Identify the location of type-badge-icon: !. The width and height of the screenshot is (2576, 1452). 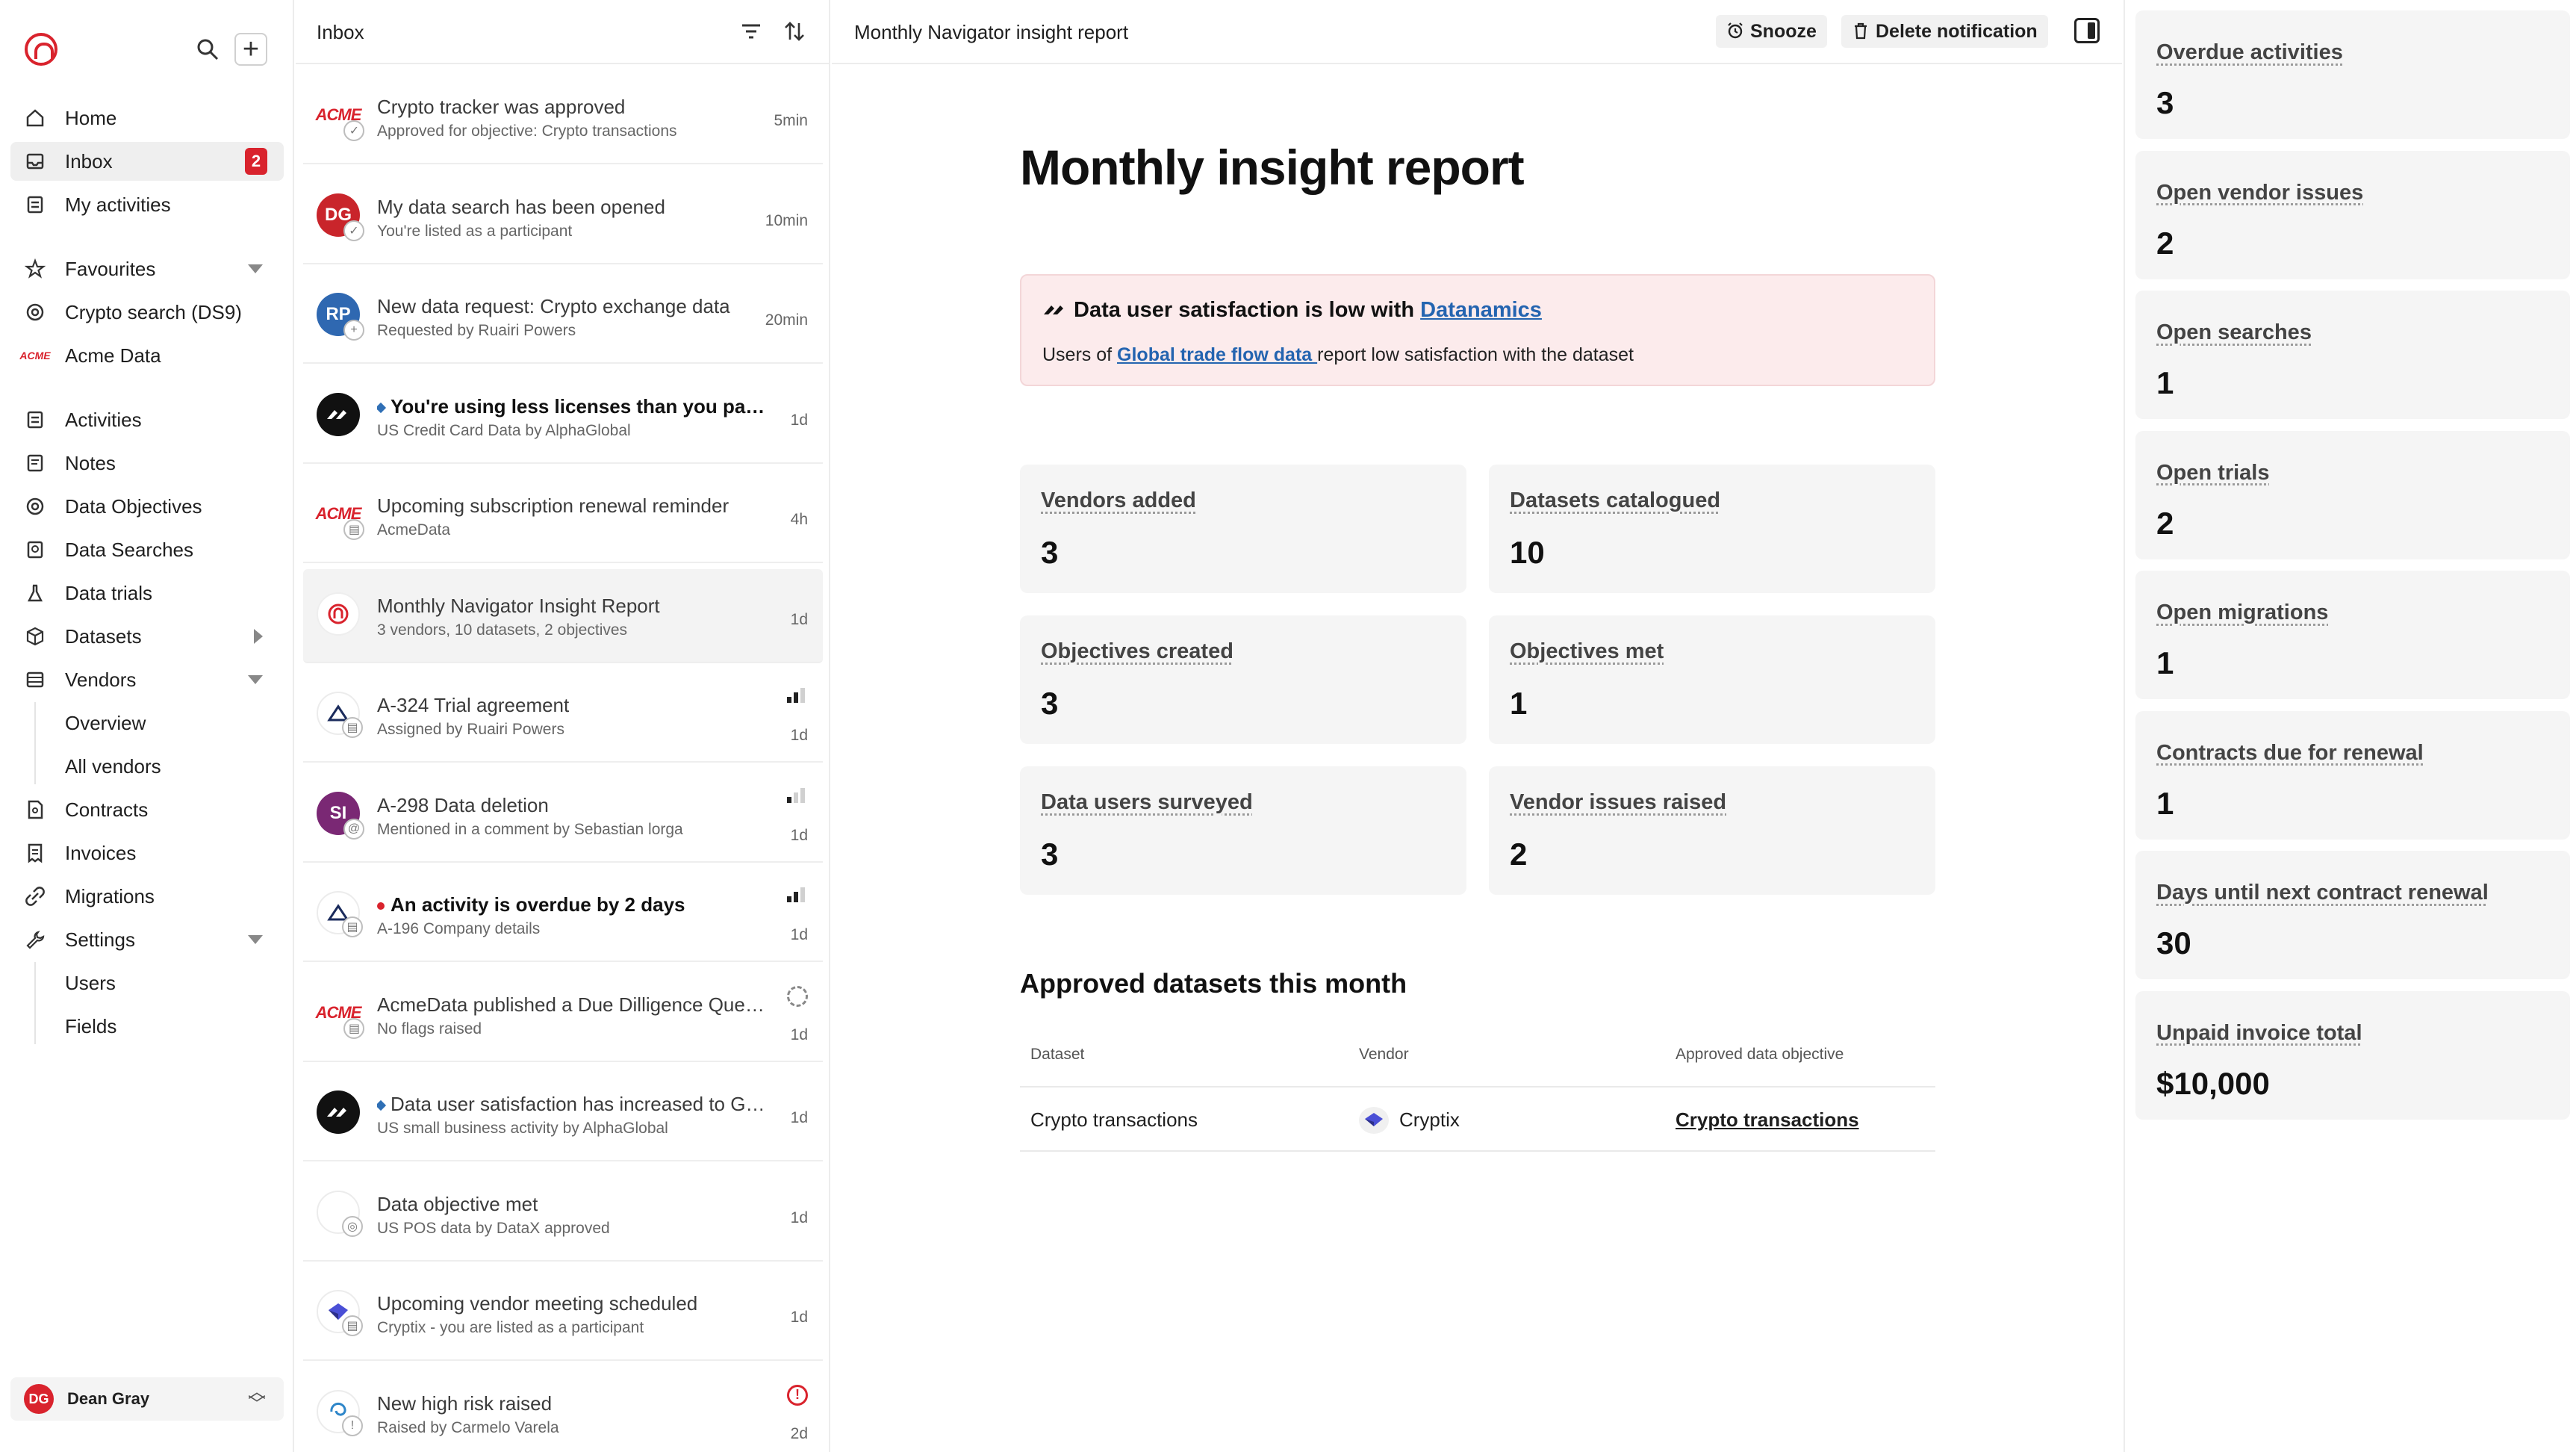
(352, 1425).